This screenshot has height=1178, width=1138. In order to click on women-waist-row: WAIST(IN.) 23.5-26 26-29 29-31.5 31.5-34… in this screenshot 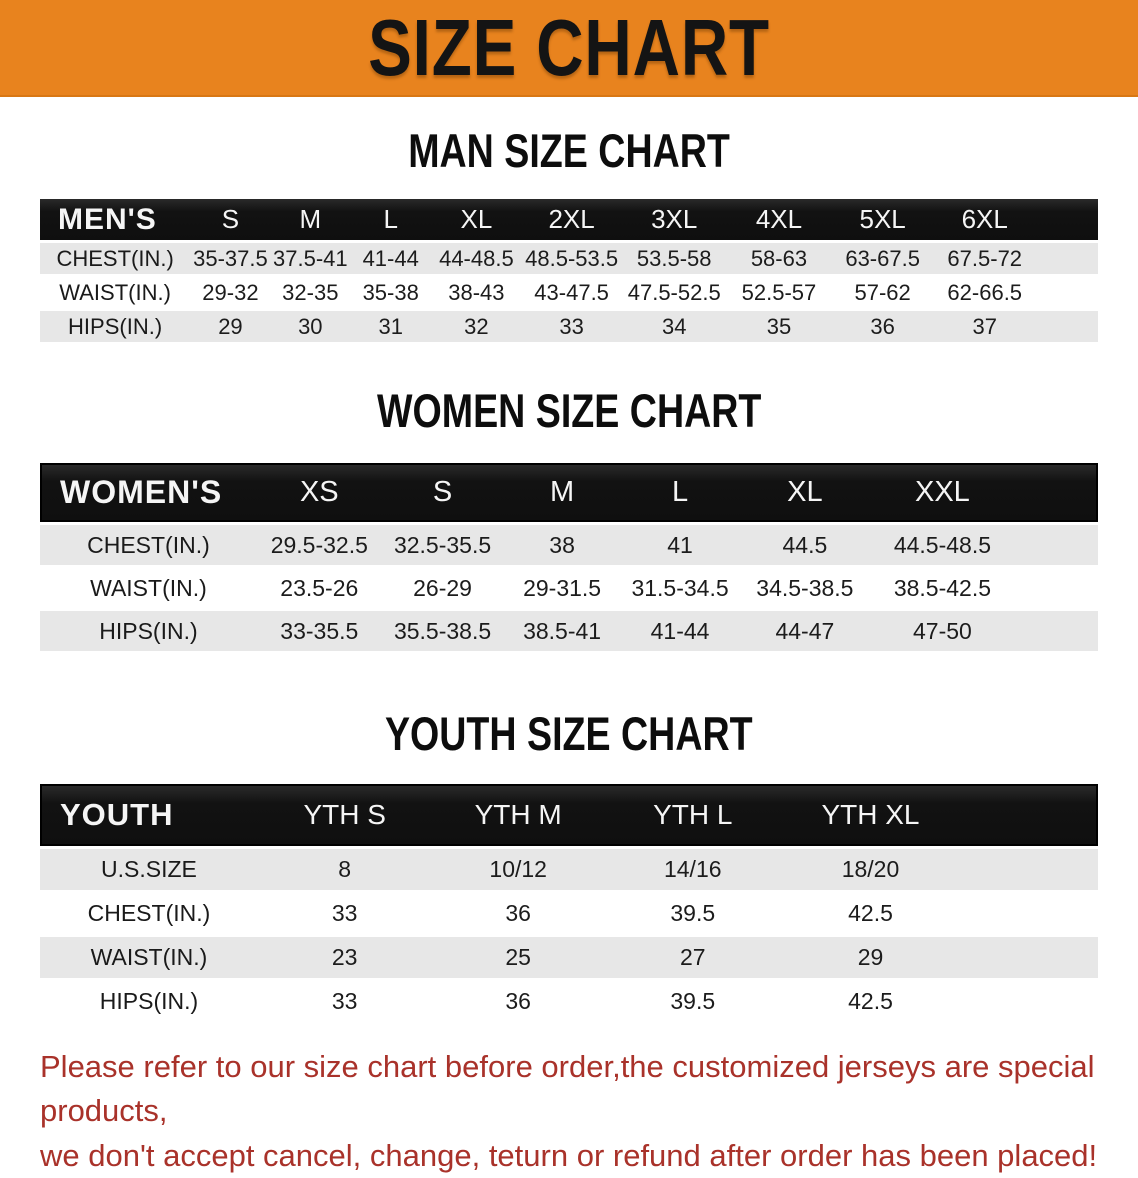, I will do `click(569, 588)`.